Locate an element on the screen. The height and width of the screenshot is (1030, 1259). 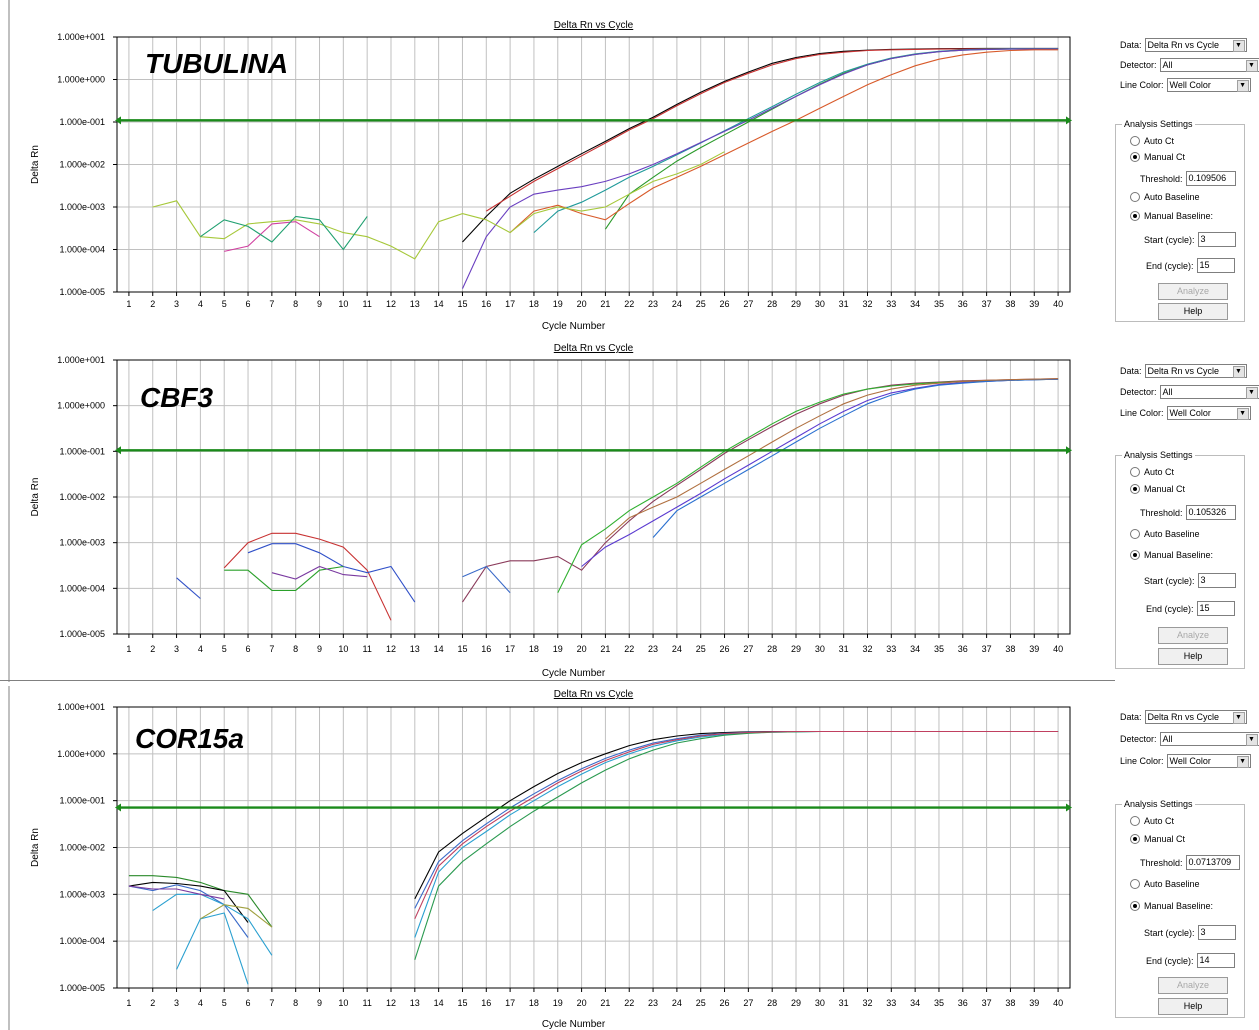
data-label: Data: is located at coordinates (1131, 717).